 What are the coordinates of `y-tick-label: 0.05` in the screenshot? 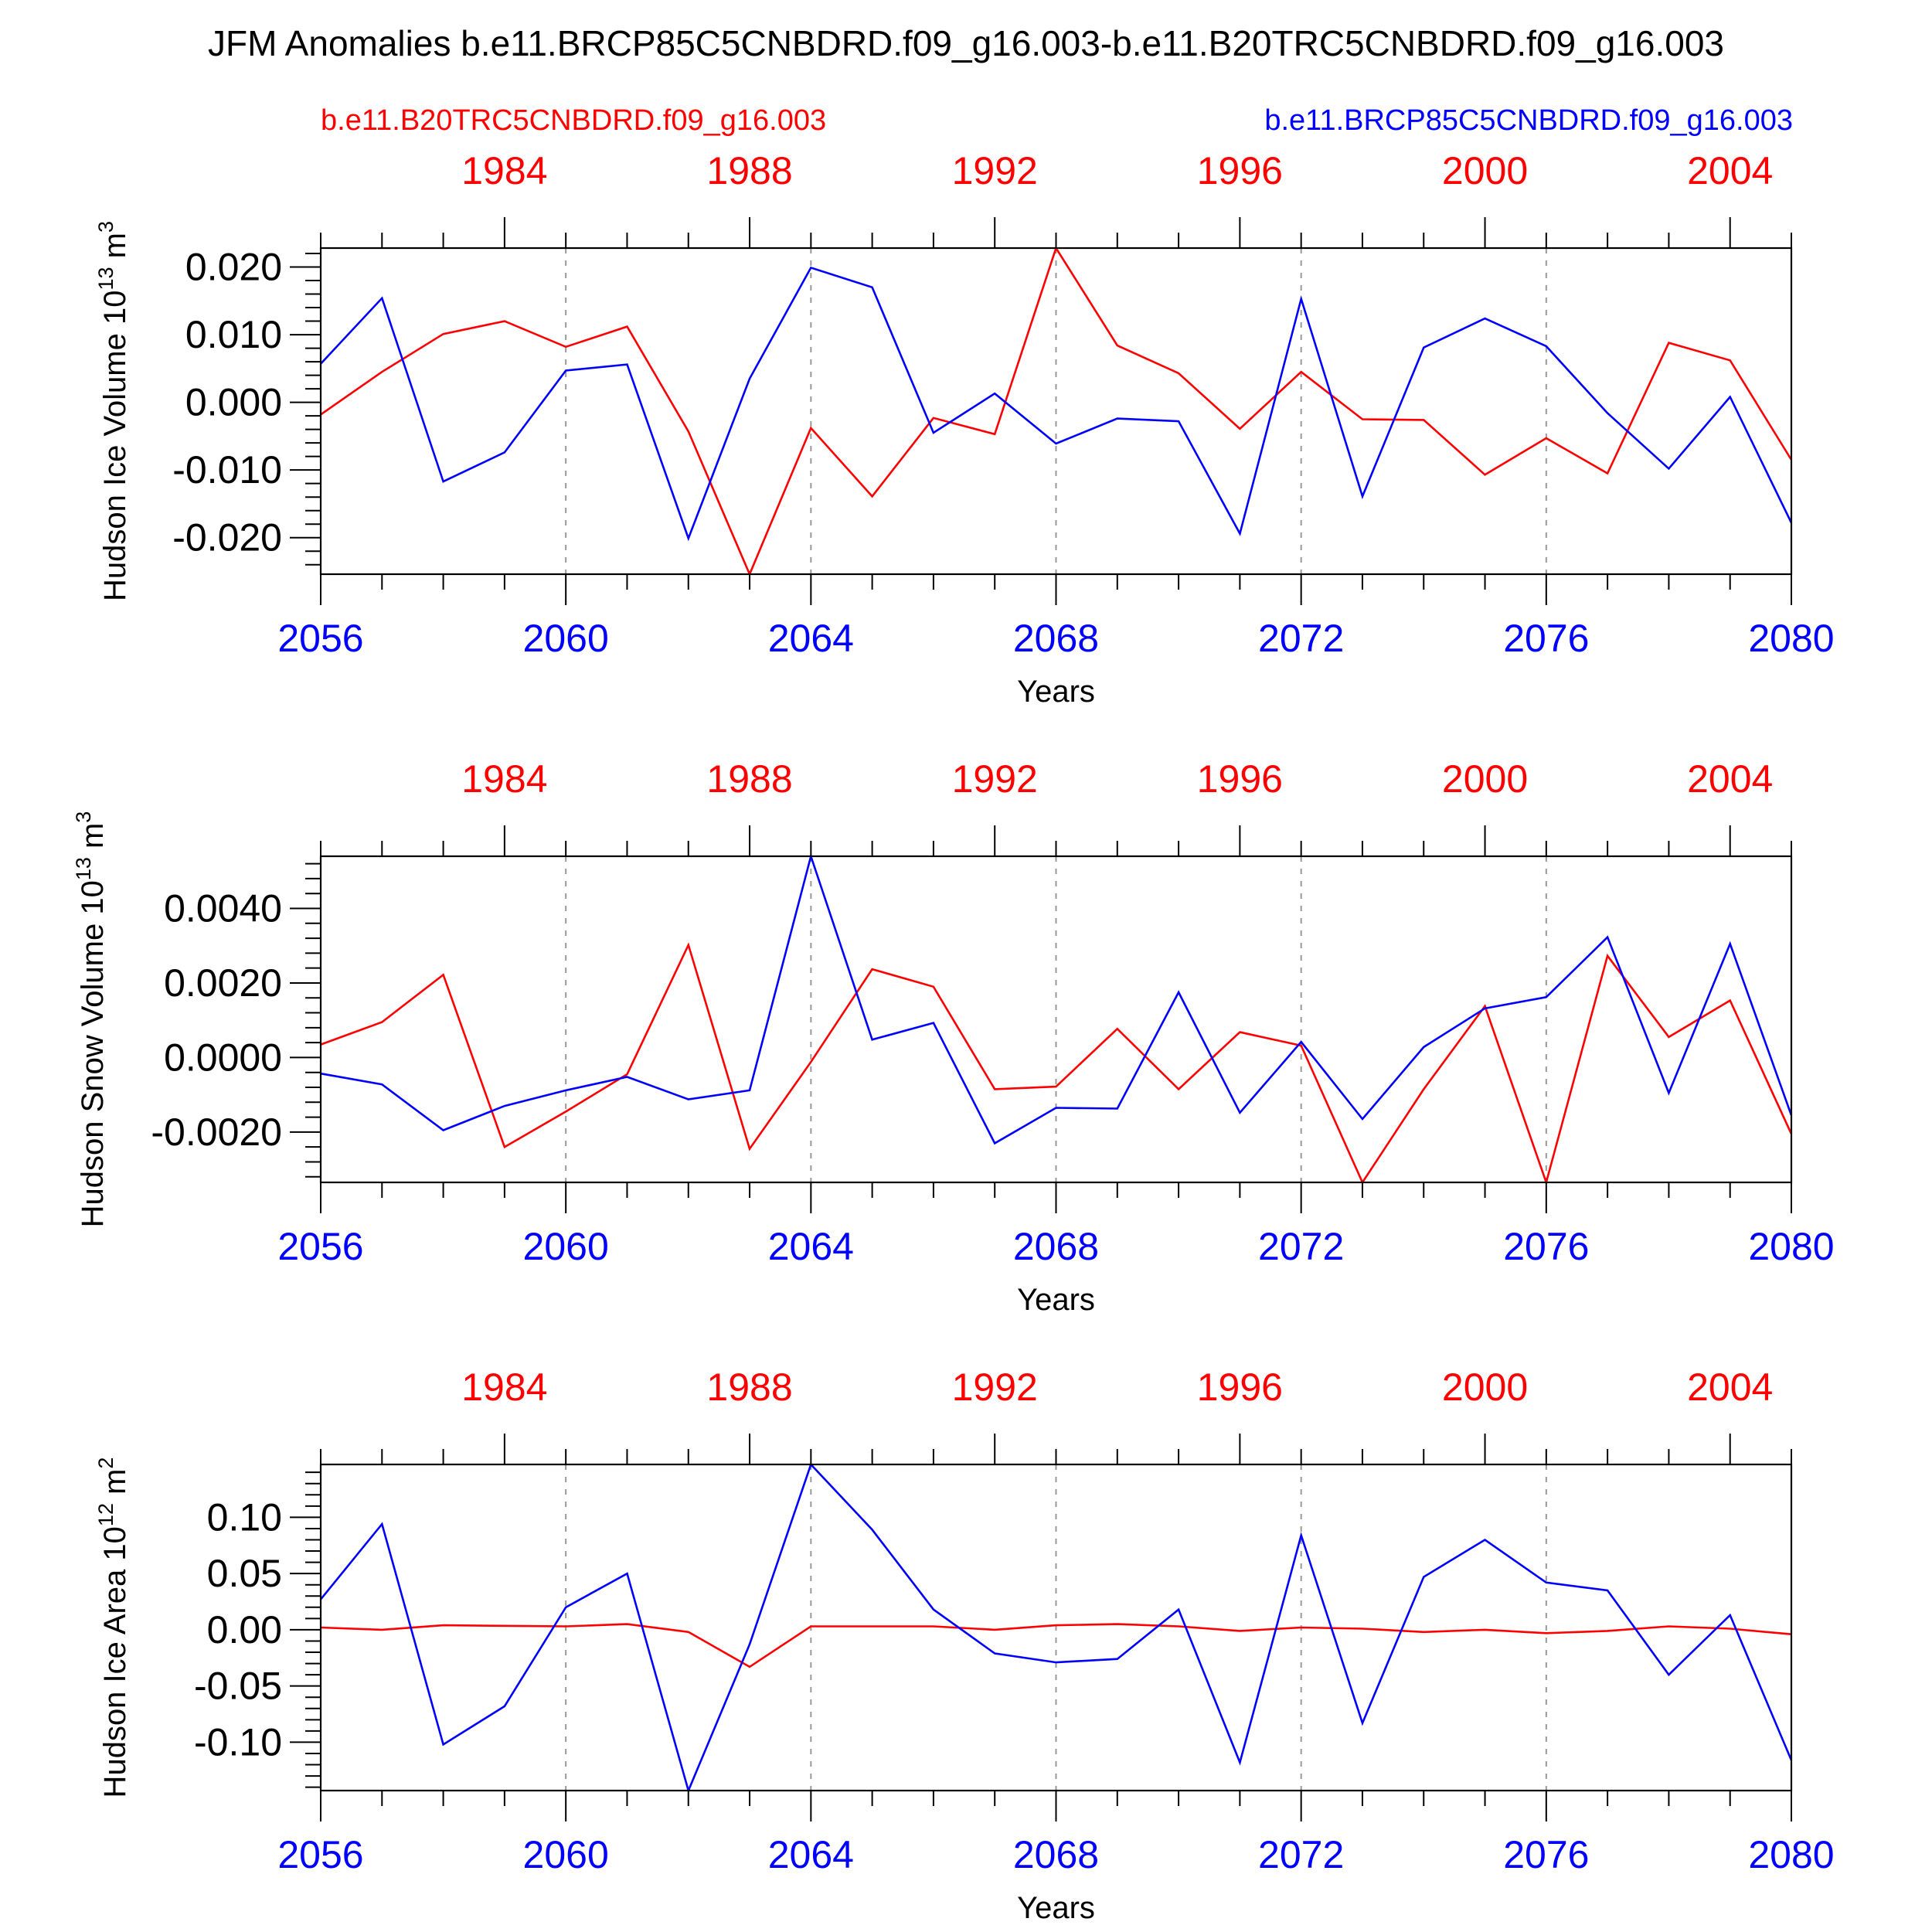 It's located at (244, 1574).